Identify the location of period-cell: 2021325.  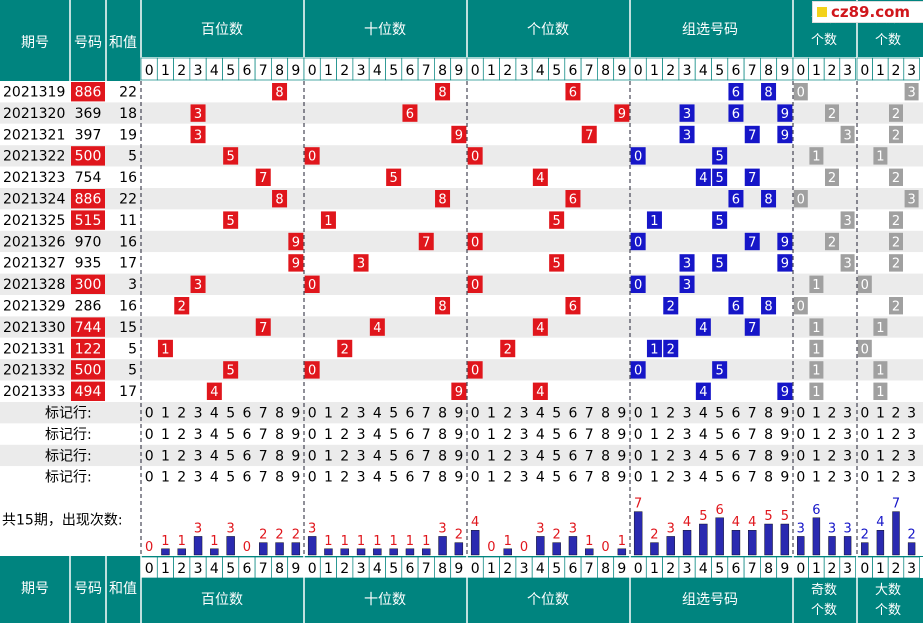
(34, 221).